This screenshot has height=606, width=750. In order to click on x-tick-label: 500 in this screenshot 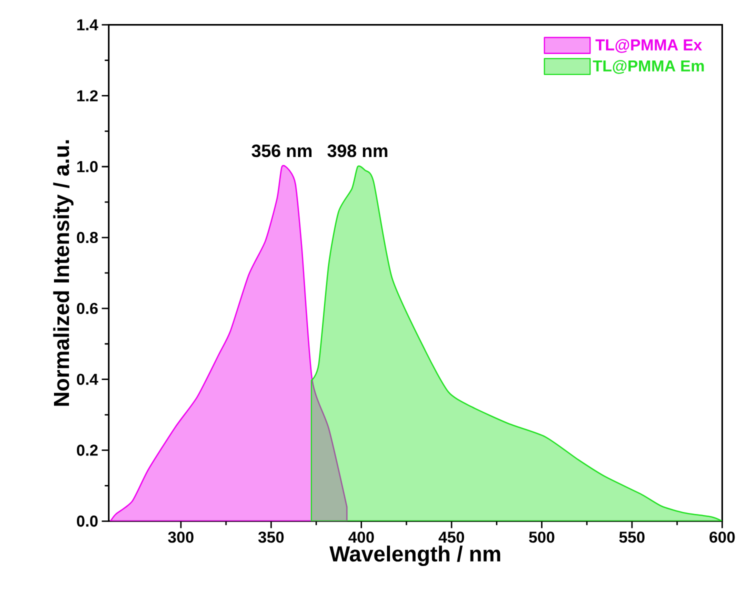, I will do `click(541, 538)`.